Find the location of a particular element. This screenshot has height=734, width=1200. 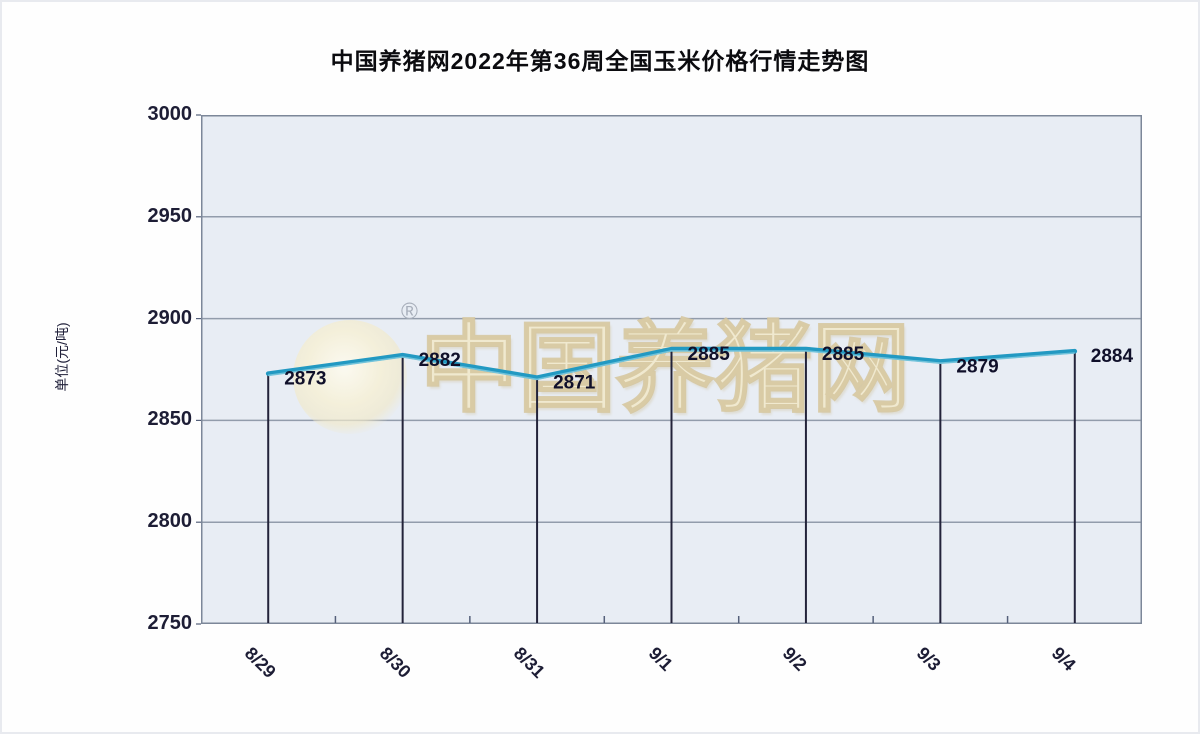

price-line-highlight is located at coordinates (671, 365).